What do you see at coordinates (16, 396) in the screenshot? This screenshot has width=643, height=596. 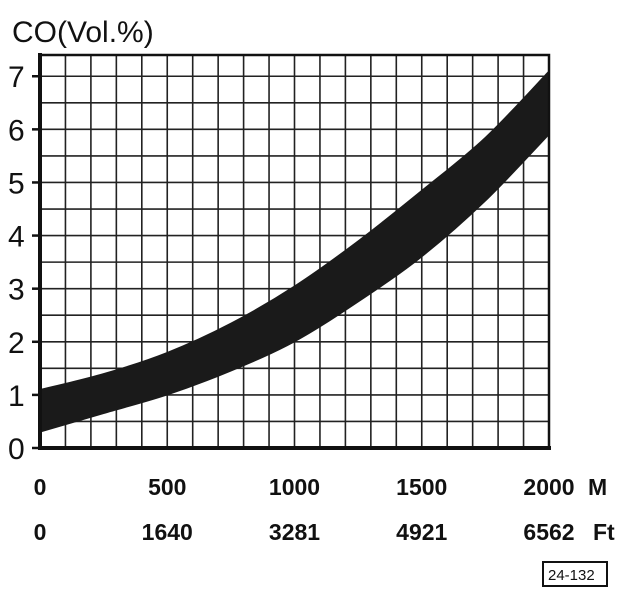 I see `y-tick-label: 1` at bounding box center [16, 396].